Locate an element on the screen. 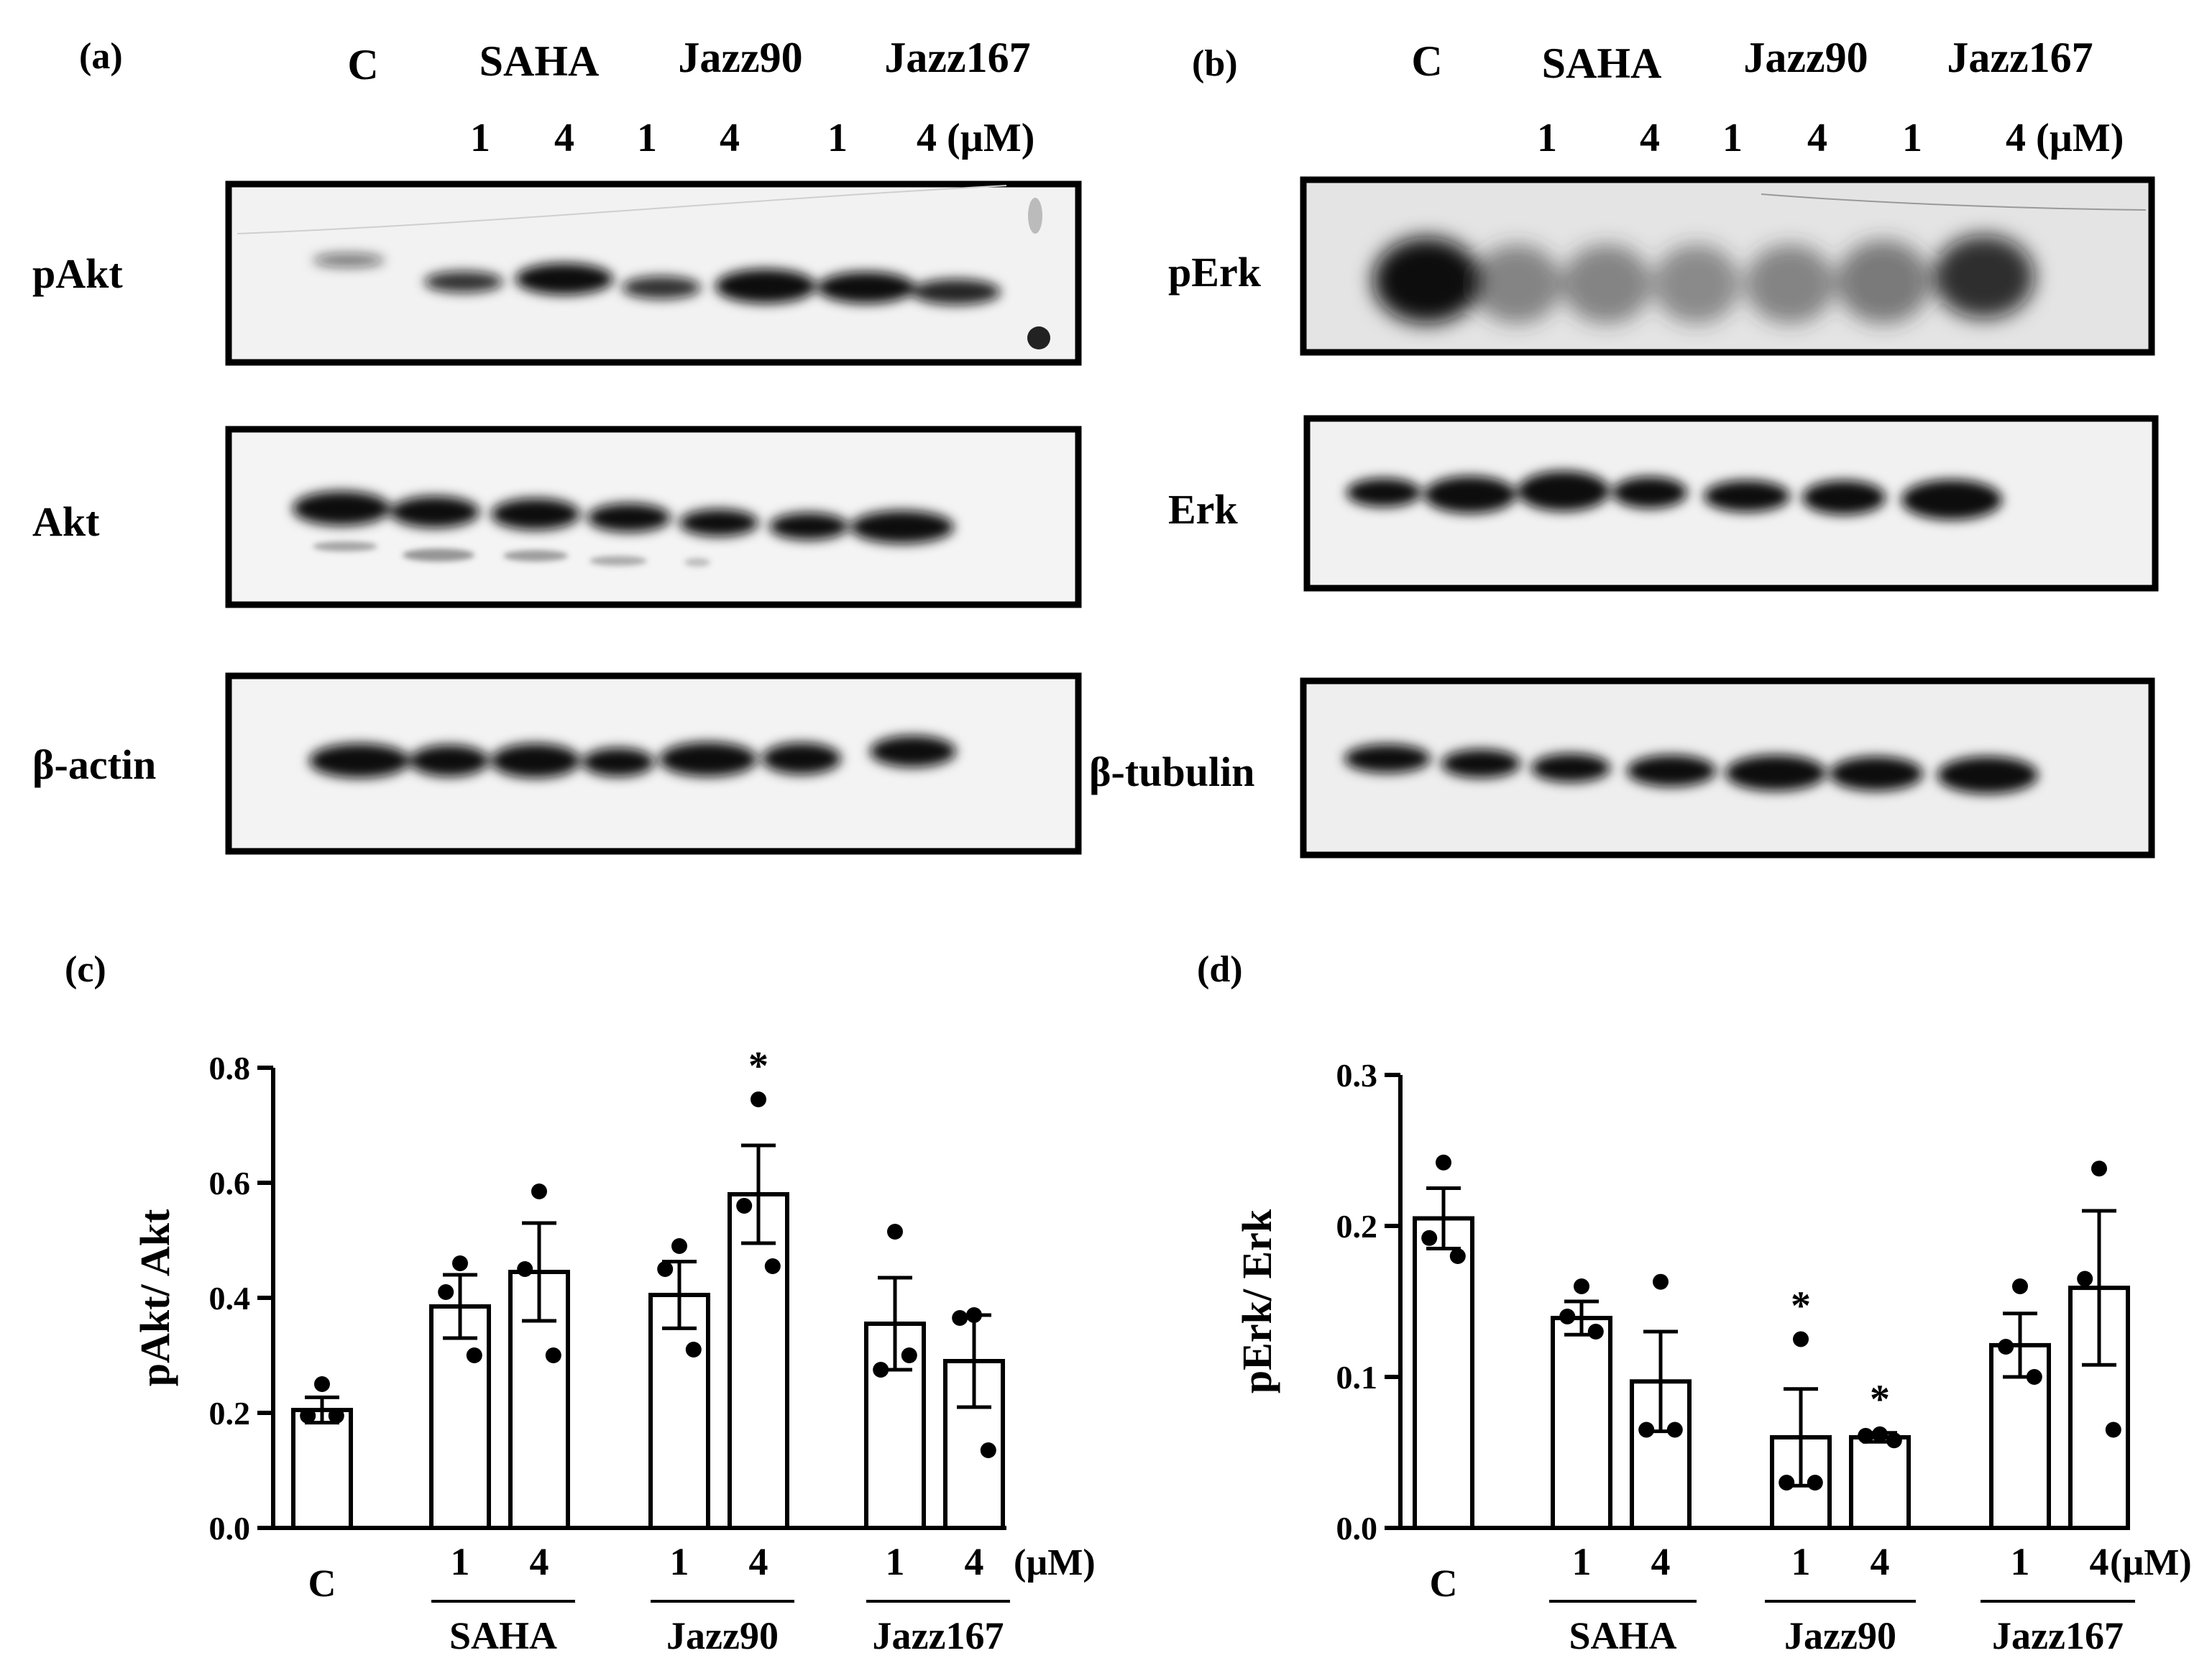  group-label: SAHA is located at coordinates (503, 1636).